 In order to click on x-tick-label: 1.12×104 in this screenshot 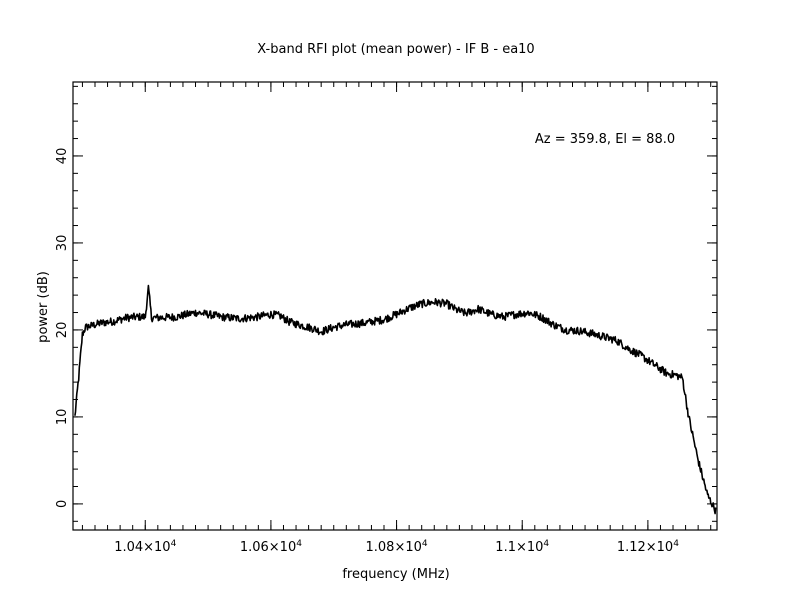, I will do `click(648, 547)`.